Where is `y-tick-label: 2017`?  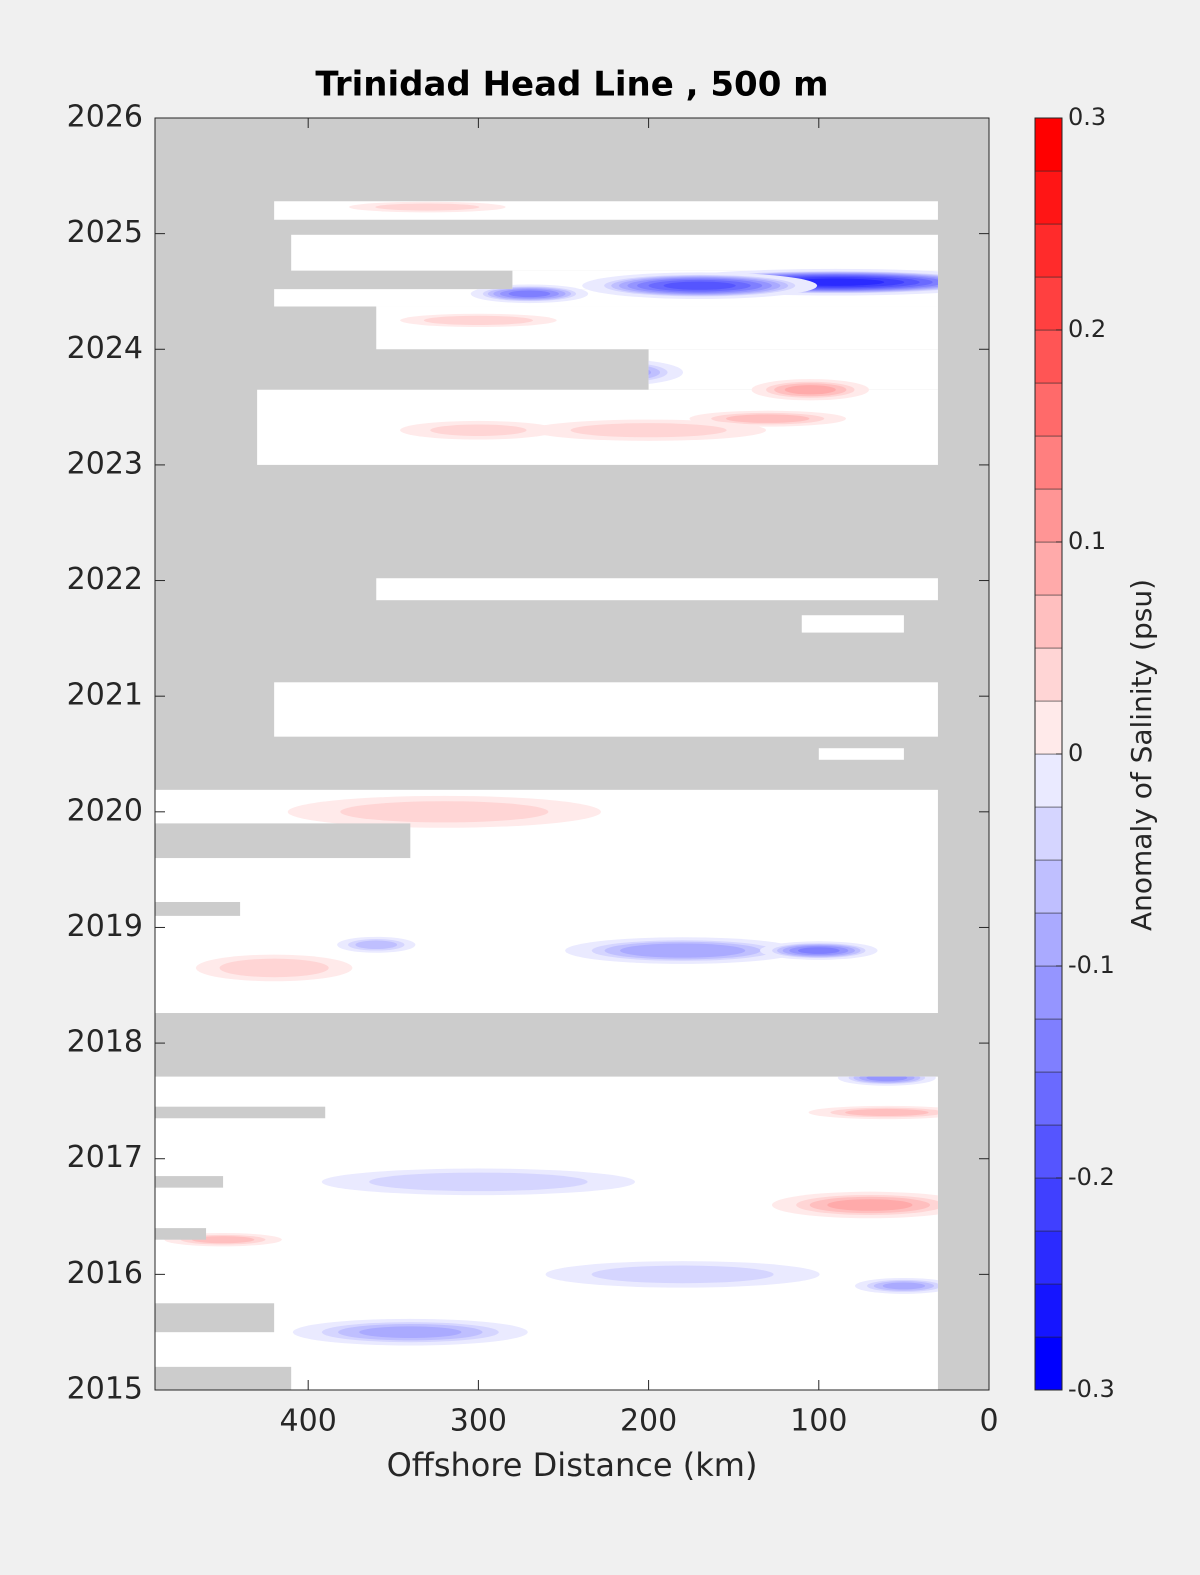
y-tick-label: 2017 is located at coordinates (105, 1157).